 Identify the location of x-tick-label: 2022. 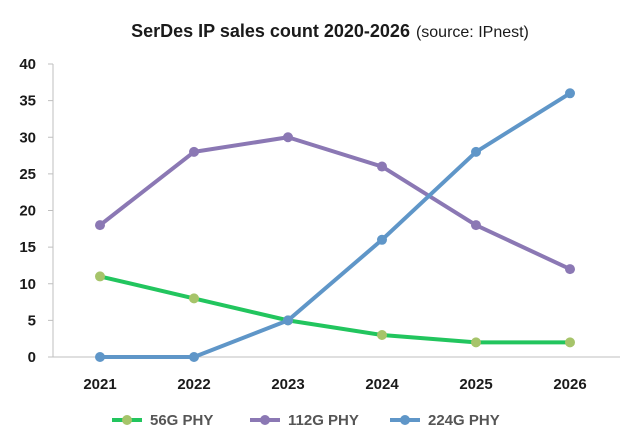
(193, 384).